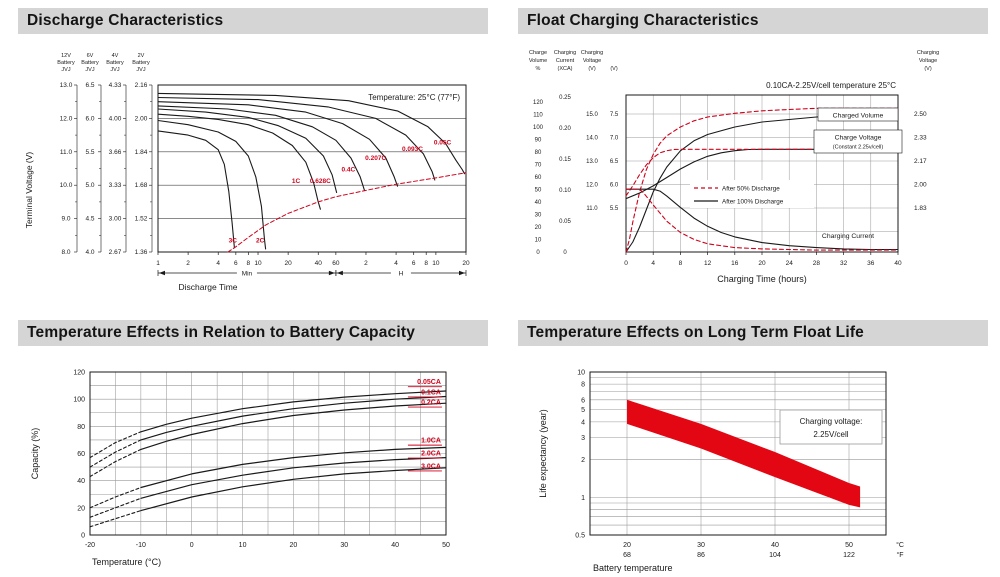  What do you see at coordinates (928, 61) in the screenshot?
I see `right-scale-header: Voltage` at bounding box center [928, 61].